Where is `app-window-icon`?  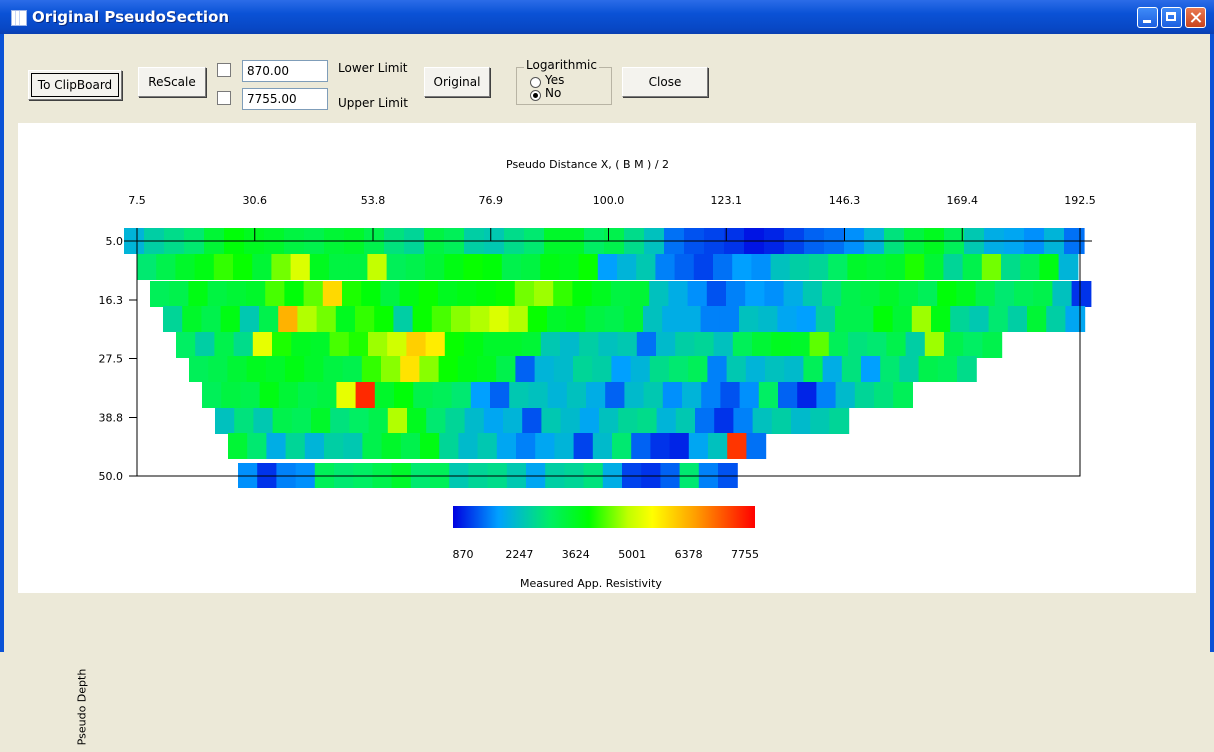 app-window-icon is located at coordinates (19, 18).